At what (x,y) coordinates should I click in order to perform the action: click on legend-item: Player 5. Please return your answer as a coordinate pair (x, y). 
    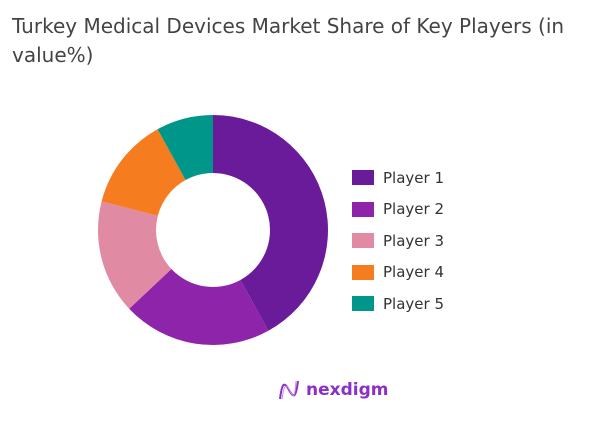
    Looking at the image, I should click on (398, 304).